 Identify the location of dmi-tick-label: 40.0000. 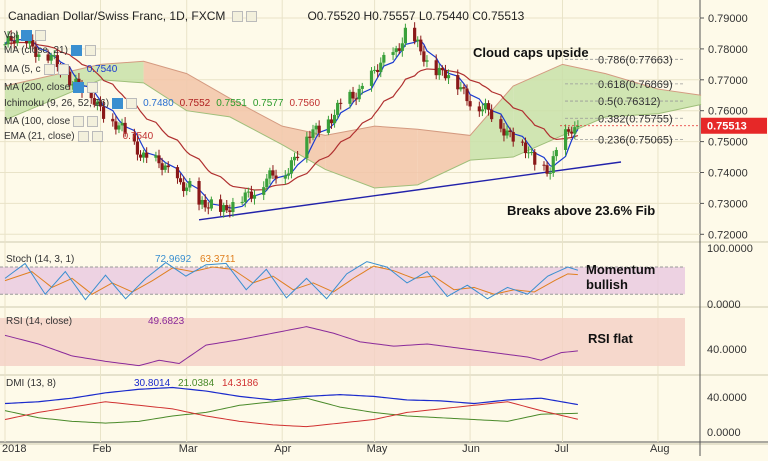
(727, 398).